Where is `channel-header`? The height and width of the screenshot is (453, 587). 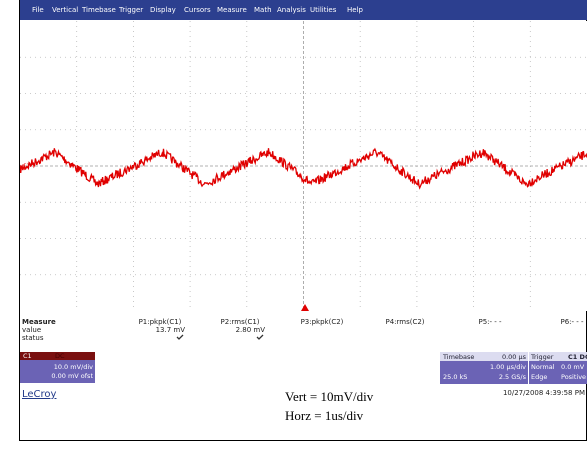
channel-header is located at coordinates (57, 356).